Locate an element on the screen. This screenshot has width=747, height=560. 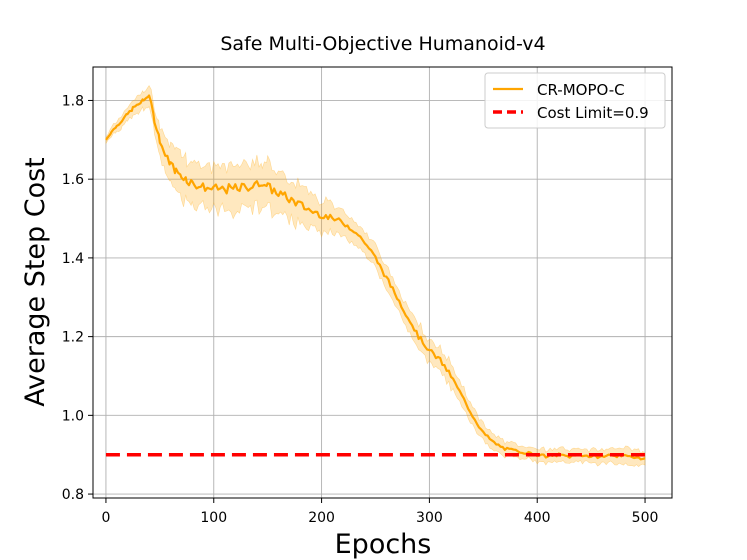
y-tick-label: 1.6 is located at coordinates (73, 180).